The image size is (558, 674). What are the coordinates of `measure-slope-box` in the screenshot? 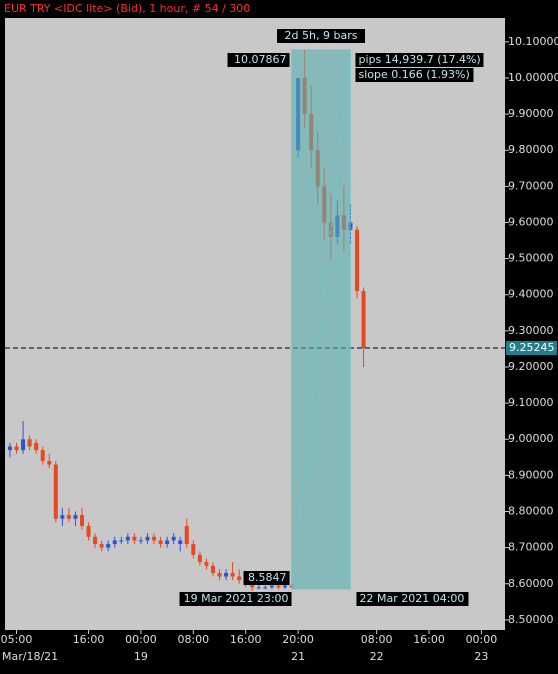 It's located at (414, 75).